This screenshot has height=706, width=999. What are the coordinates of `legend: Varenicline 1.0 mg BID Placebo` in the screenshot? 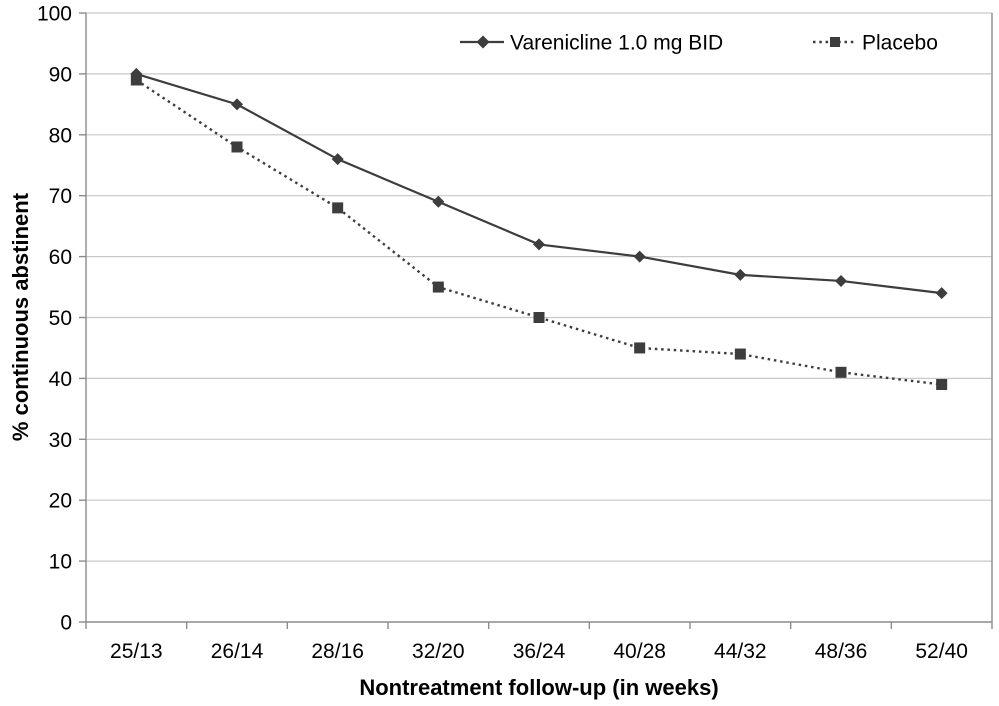 It's located at (699, 43).